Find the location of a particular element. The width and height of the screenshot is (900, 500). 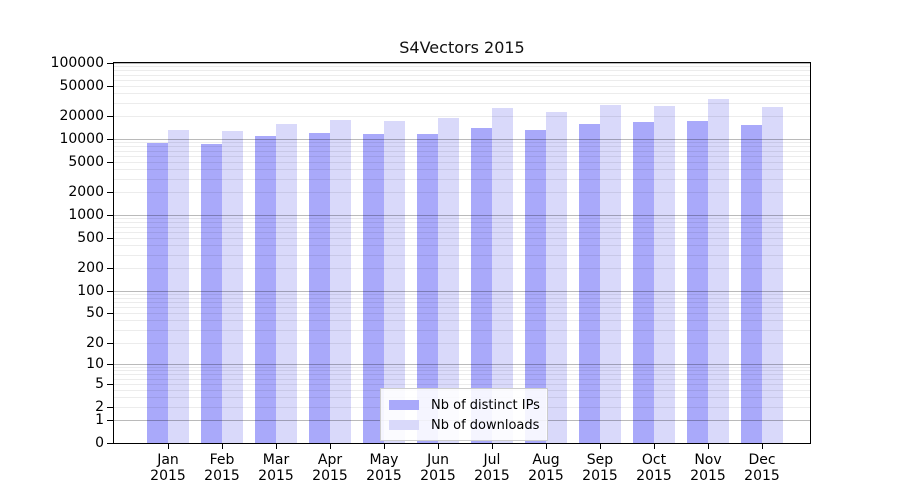

legend-row-downloads: Nb of downloads is located at coordinates (464, 425).